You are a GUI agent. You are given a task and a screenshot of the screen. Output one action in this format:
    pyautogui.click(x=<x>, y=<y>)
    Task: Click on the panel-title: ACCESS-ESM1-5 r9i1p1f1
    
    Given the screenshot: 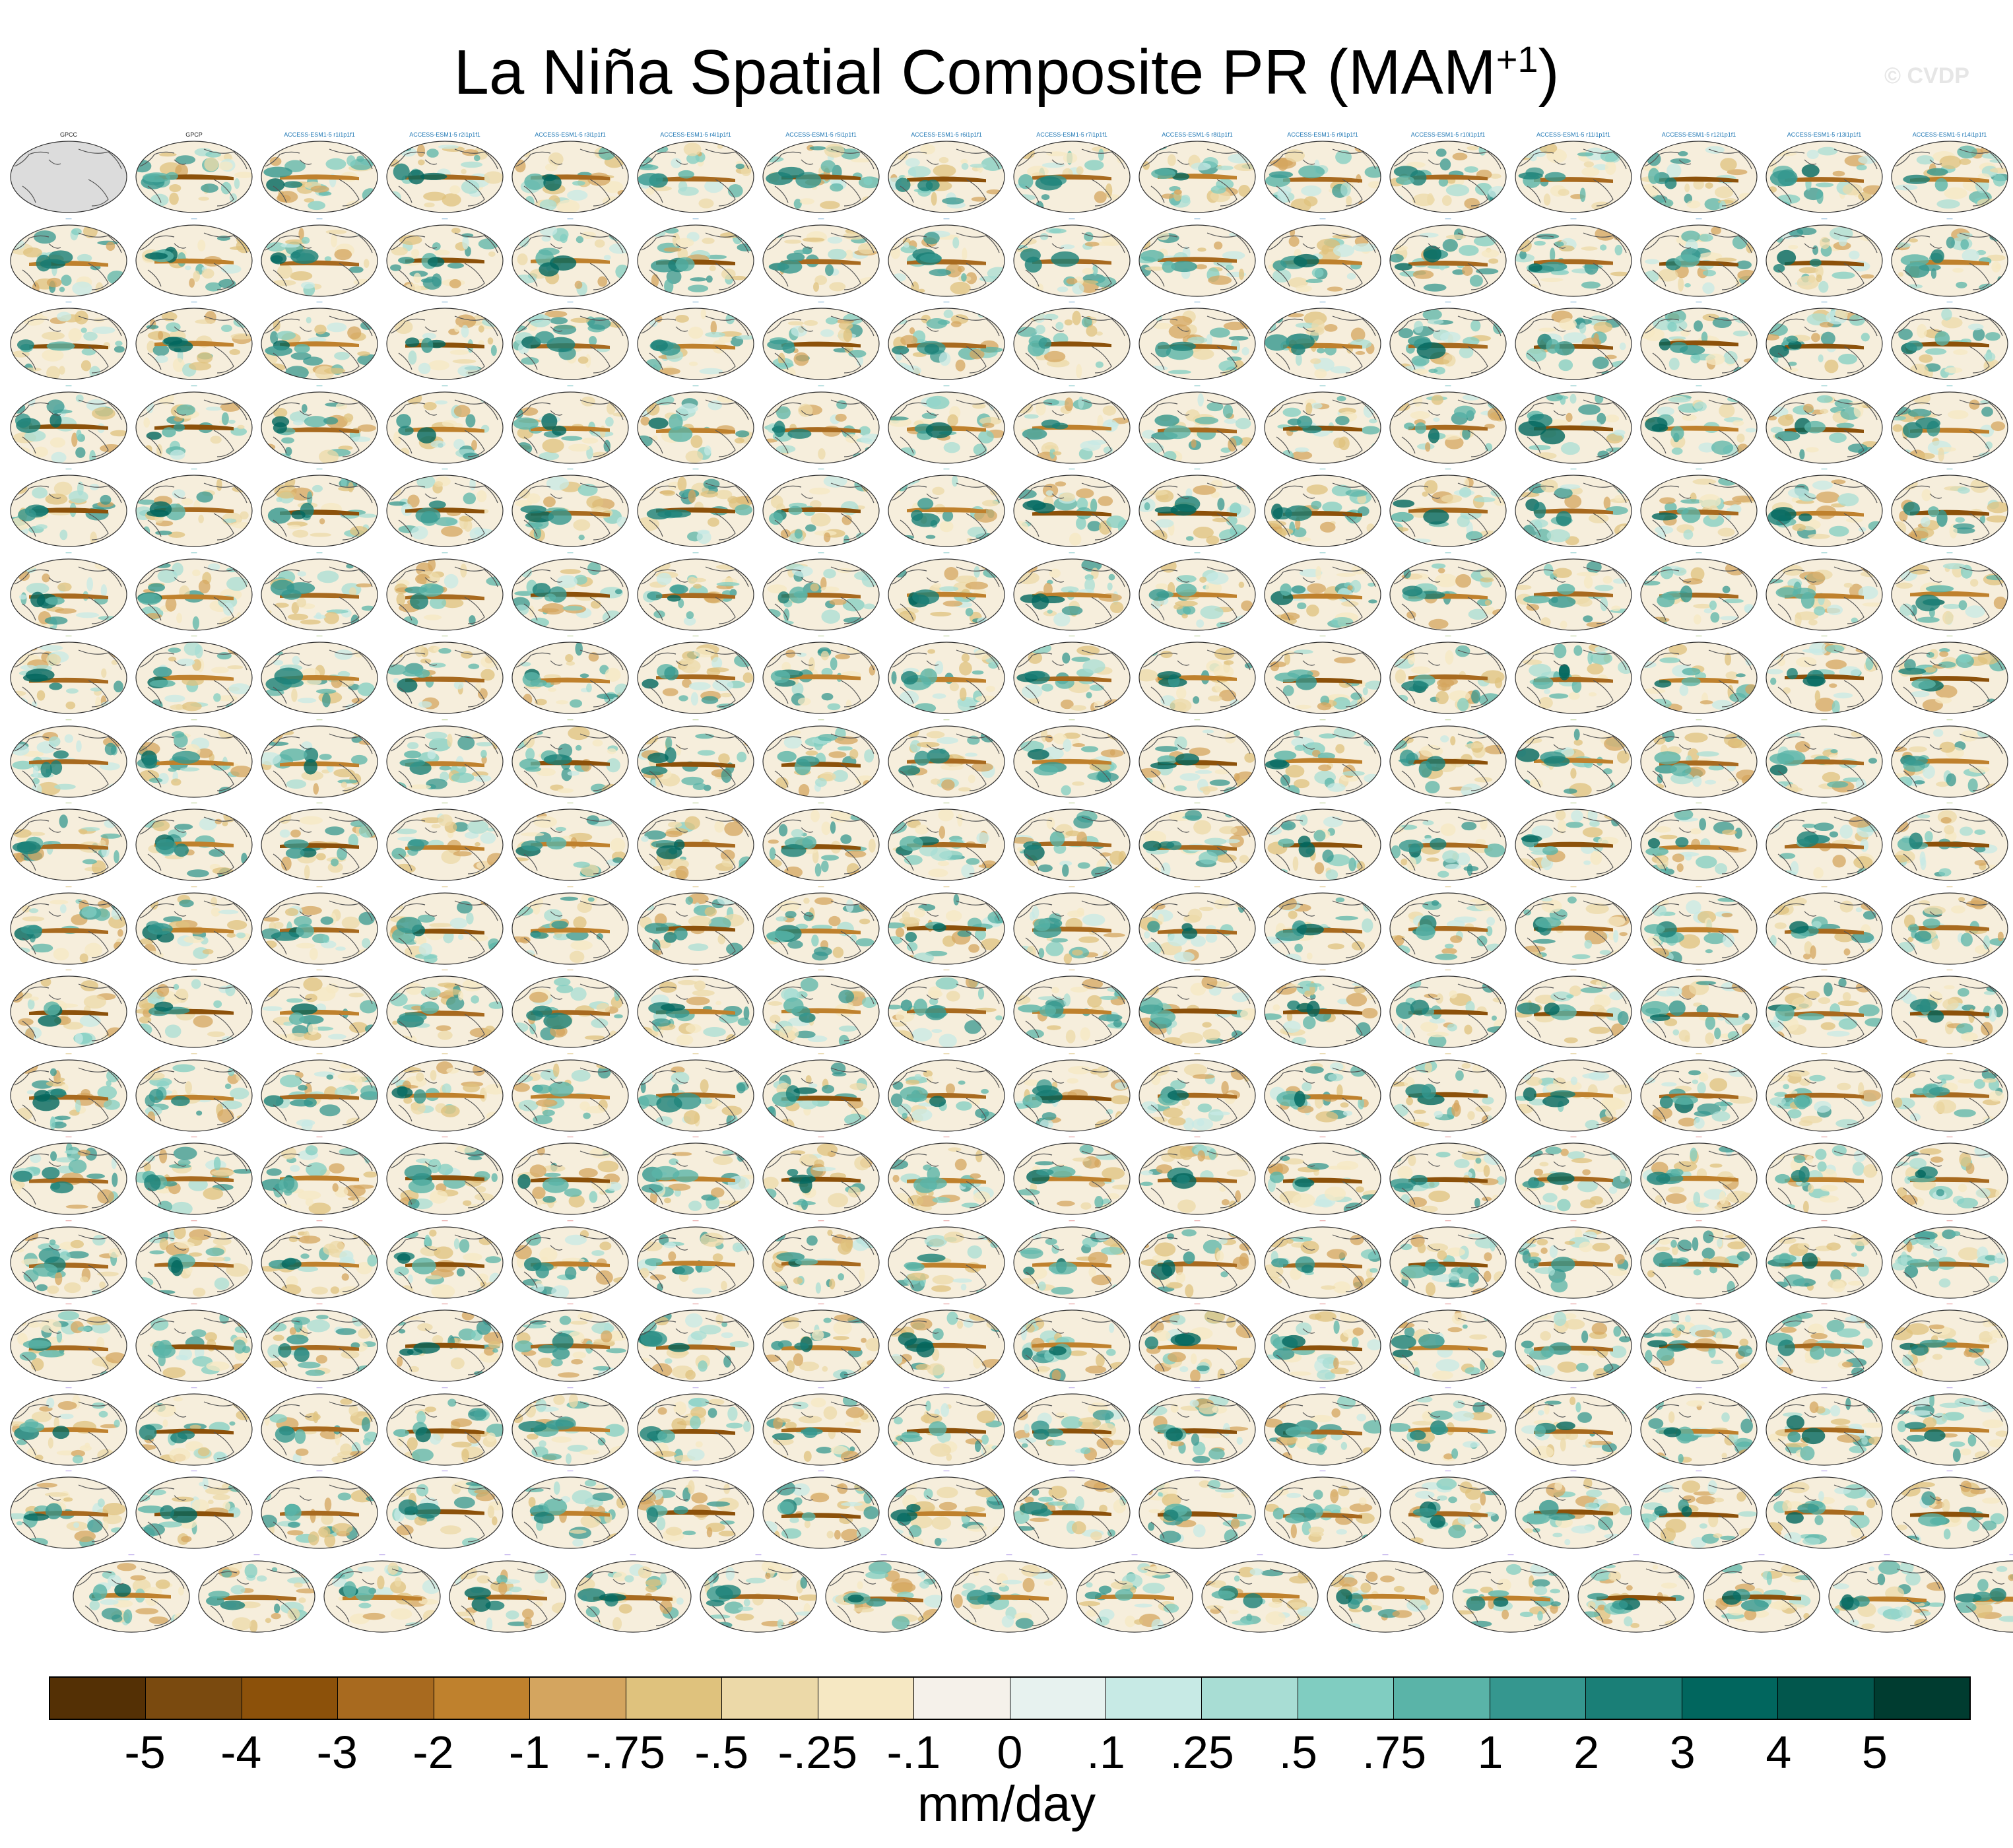 What is the action you would take?
    pyautogui.click(x=1322, y=134)
    